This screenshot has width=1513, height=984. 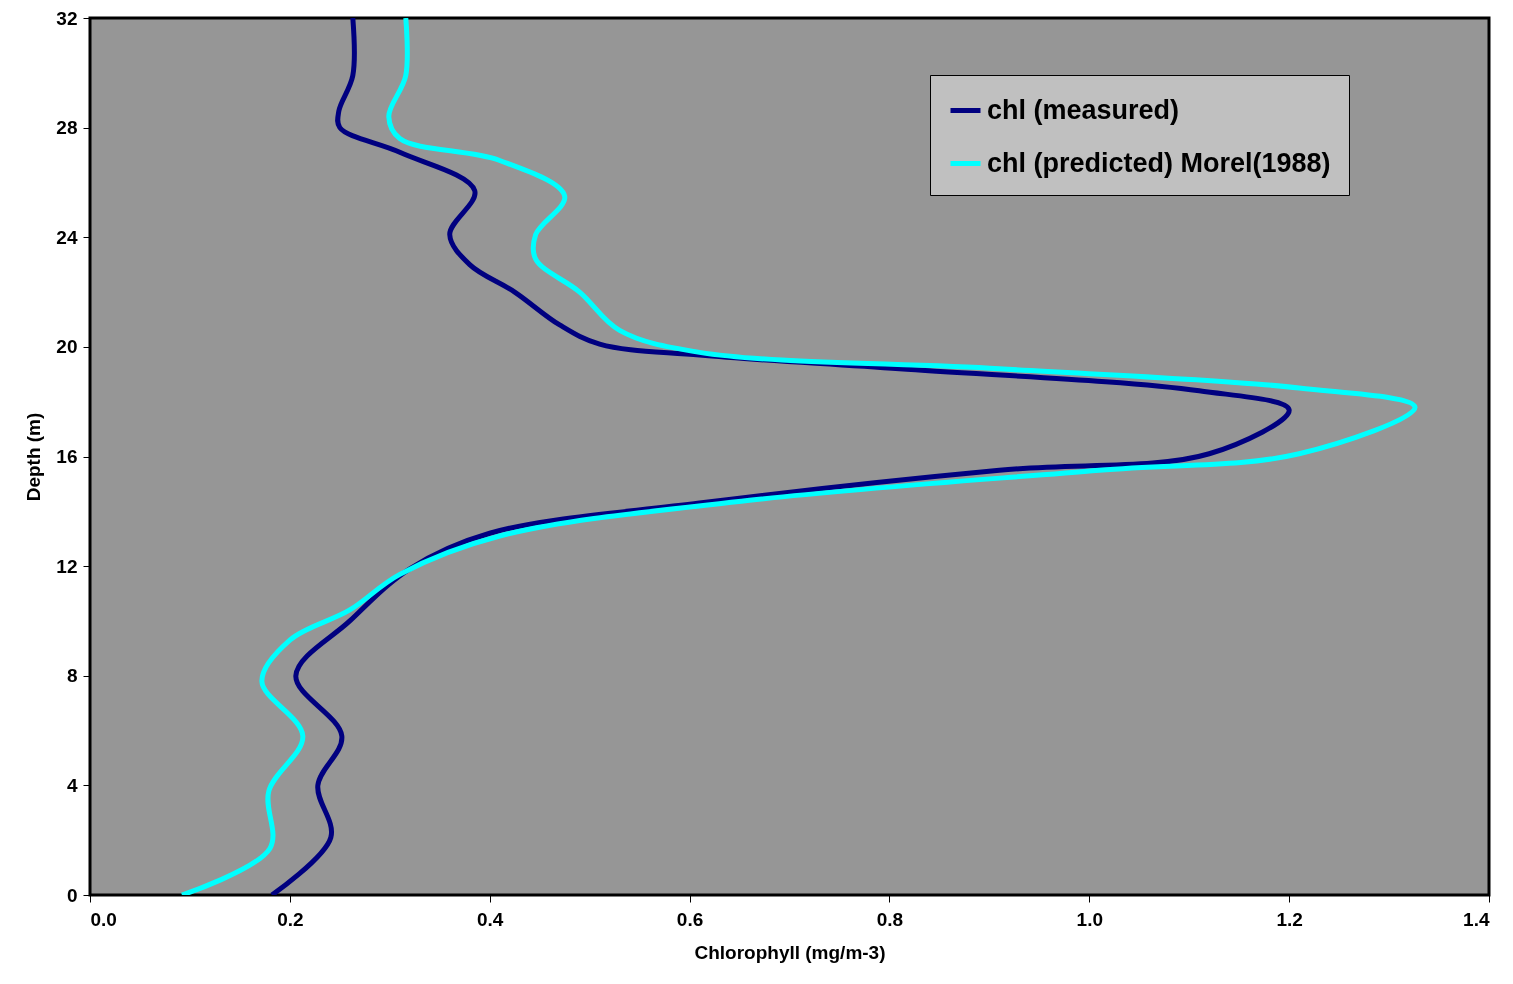 I want to click on y-tick-label: 28, so click(x=67, y=128).